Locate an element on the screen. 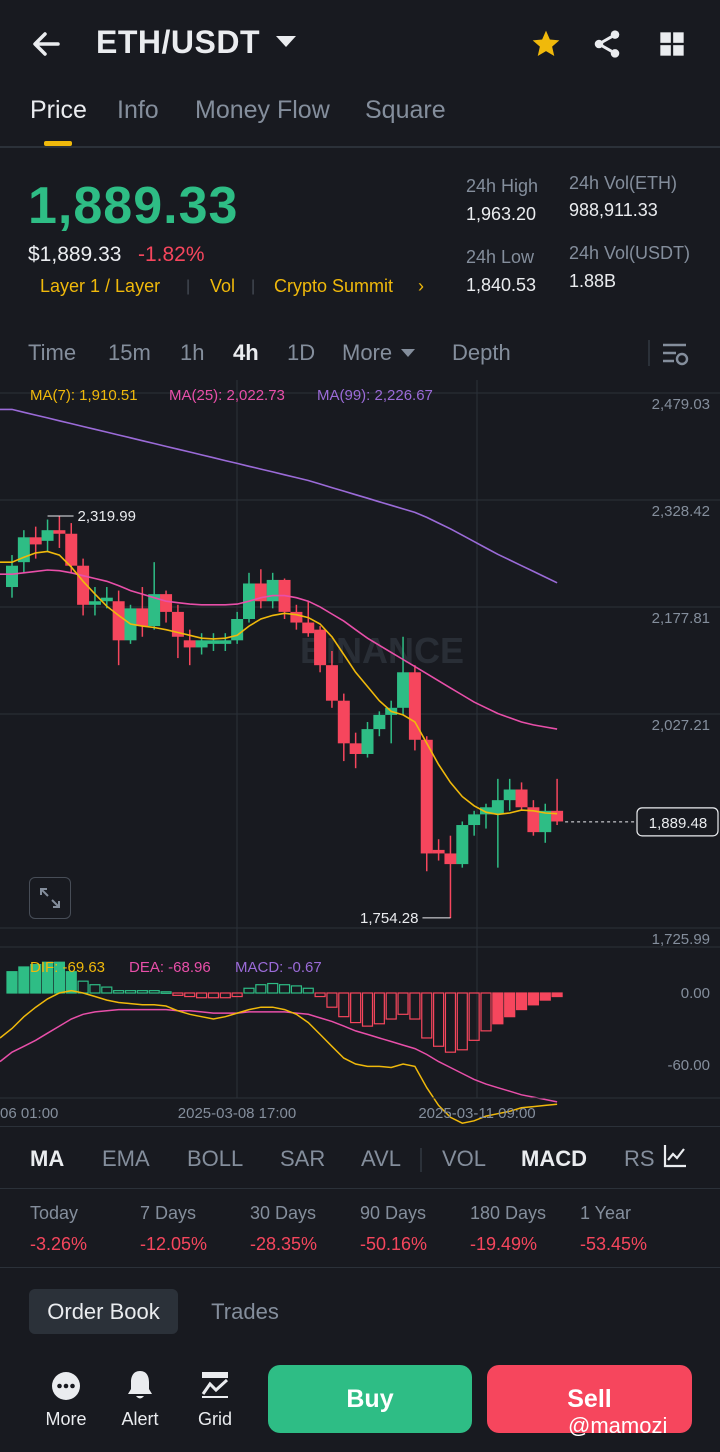 Image resolution: width=720 pixels, height=1452 pixels. more-icon is located at coordinates (66, 1386).